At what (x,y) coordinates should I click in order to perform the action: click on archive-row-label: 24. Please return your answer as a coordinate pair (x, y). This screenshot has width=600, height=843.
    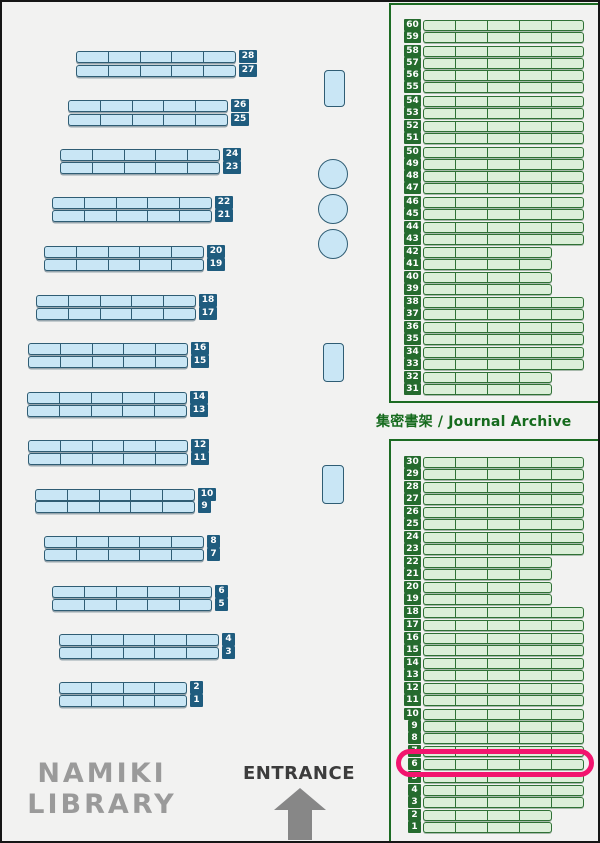
    Looking at the image, I should click on (412, 537).